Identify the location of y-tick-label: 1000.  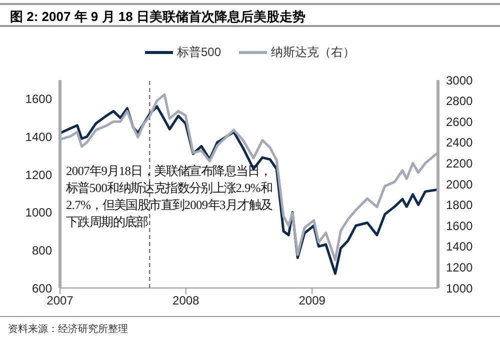
(38, 213).